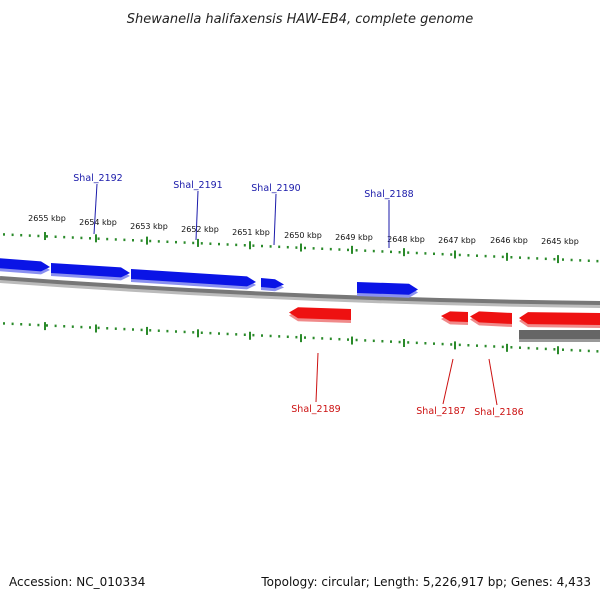 The image size is (600, 600). What do you see at coordinates (97, 178) in the screenshot?
I see `gene-label: Shal_2192` at bounding box center [97, 178].